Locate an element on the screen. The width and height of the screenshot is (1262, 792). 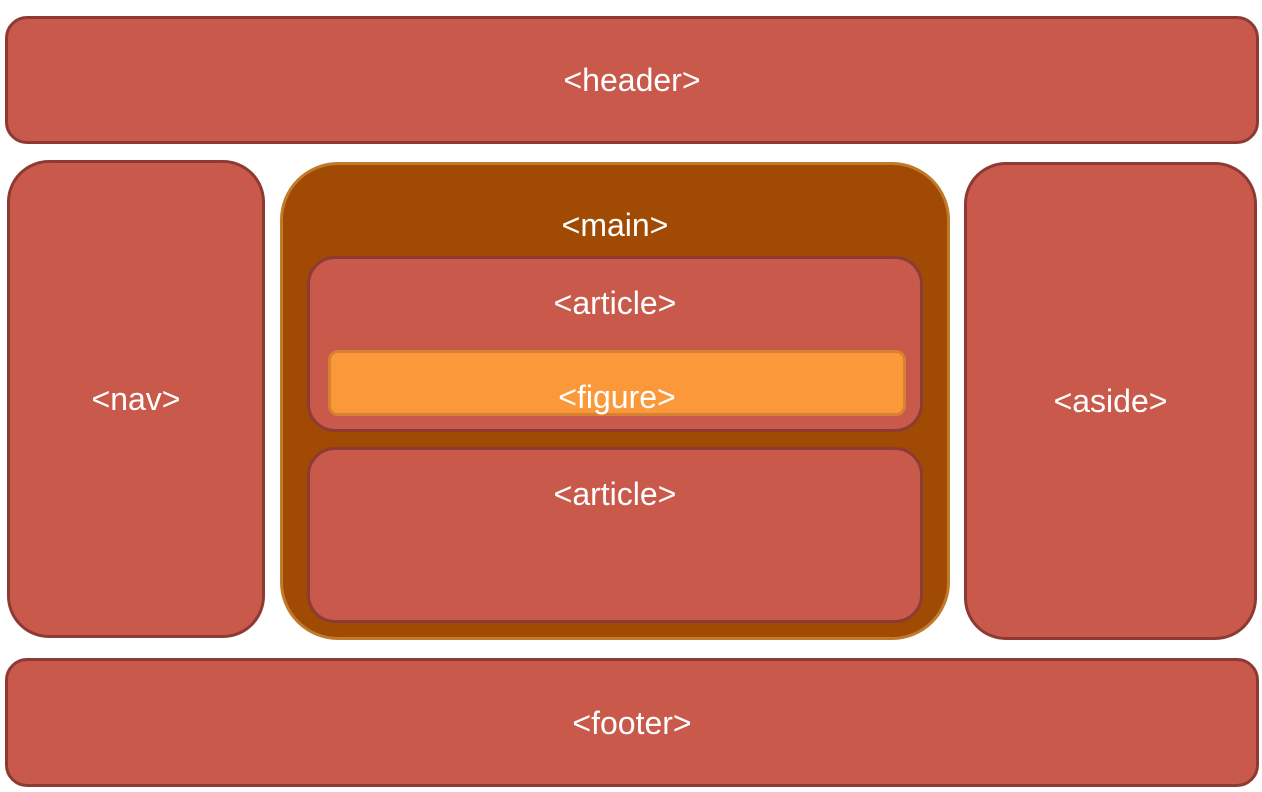
aside-block: <aside> is located at coordinates (1110, 401).